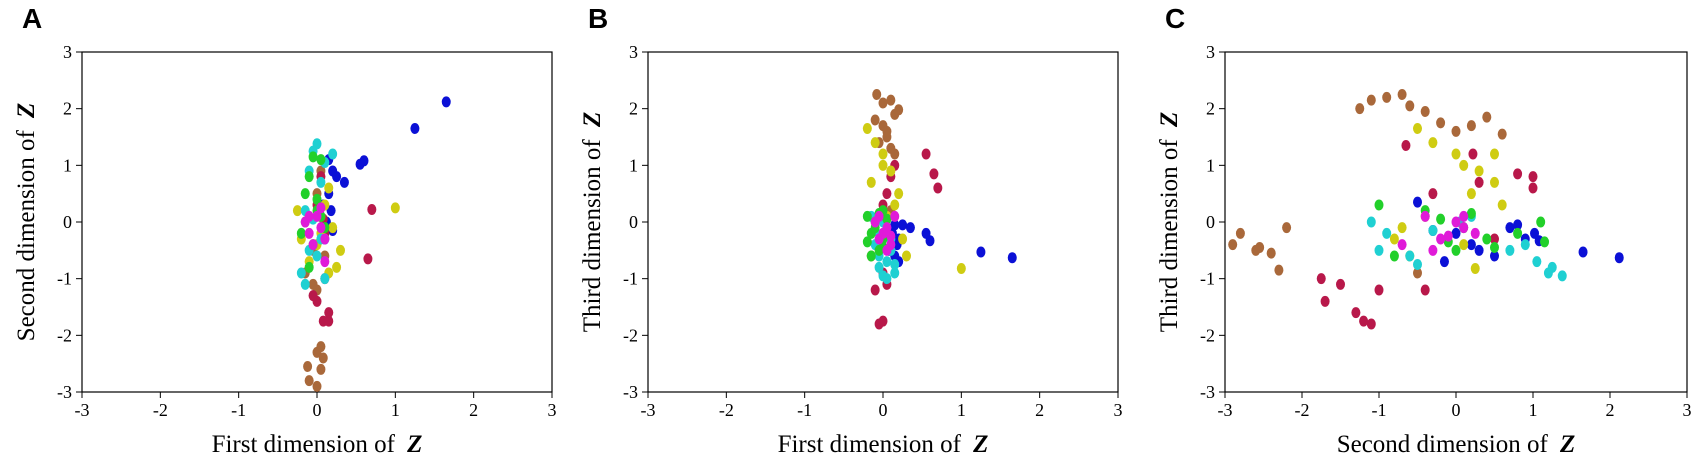  I want to click on panel-b-y-tick-label: 0, so click(633, 222).